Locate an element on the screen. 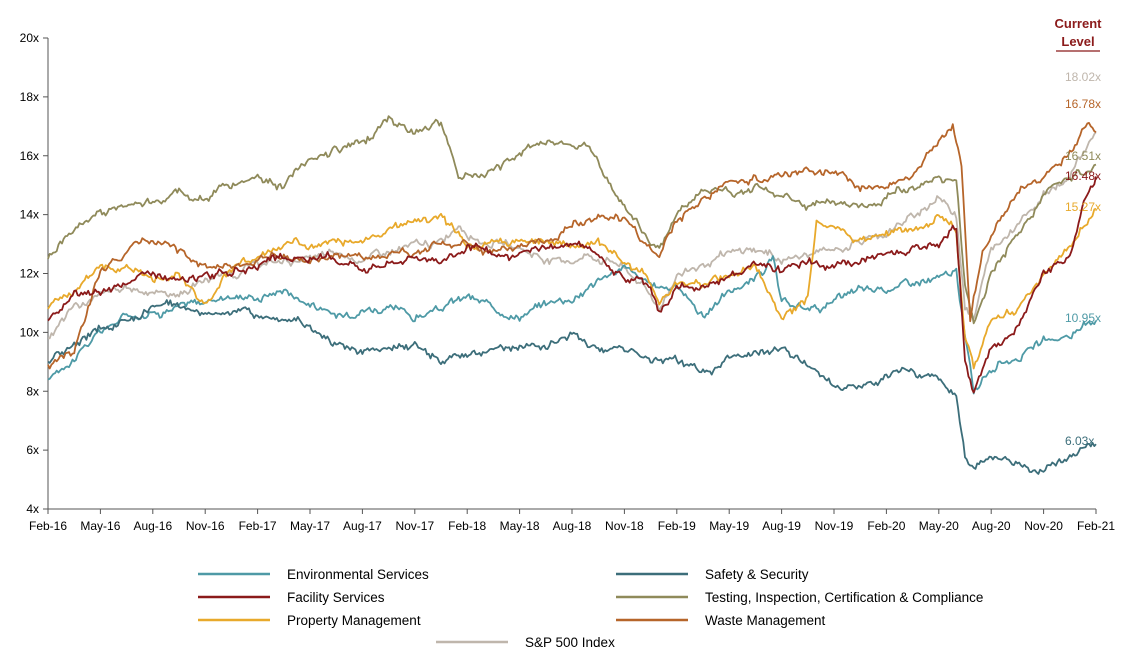 The image size is (1122, 653). legend-item: Property Management is located at coordinates (309, 620).